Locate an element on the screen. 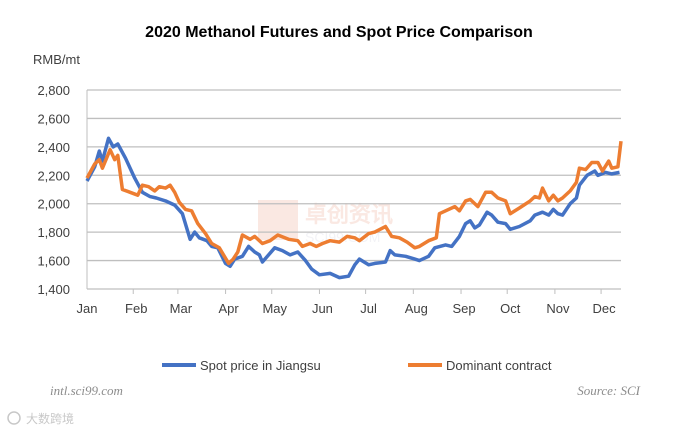  y-tick-label: 2,200 is located at coordinates (53, 175).